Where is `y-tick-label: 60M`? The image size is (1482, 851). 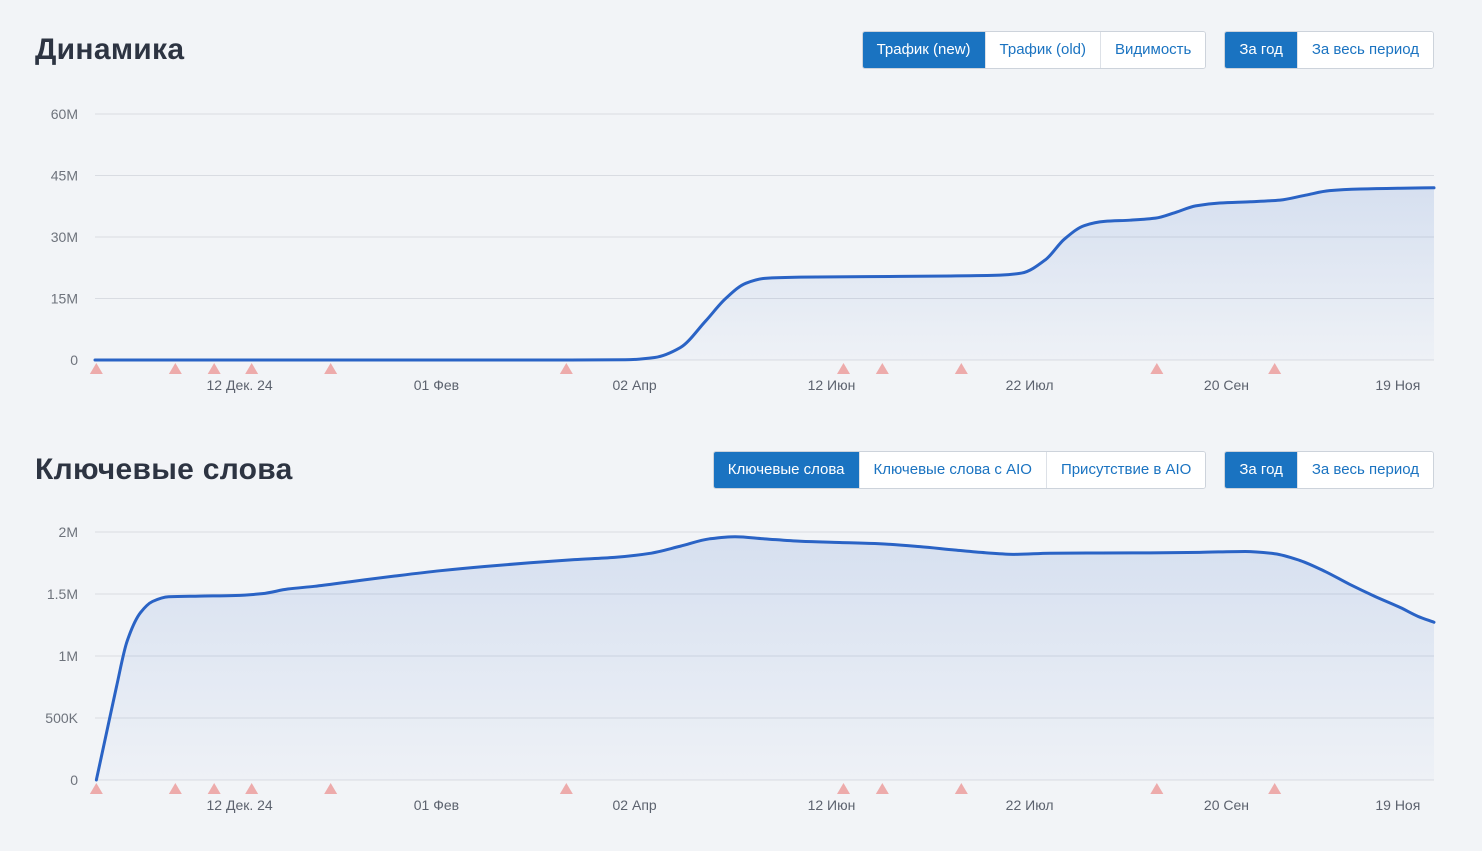 y-tick-label: 60M is located at coordinates (64, 114).